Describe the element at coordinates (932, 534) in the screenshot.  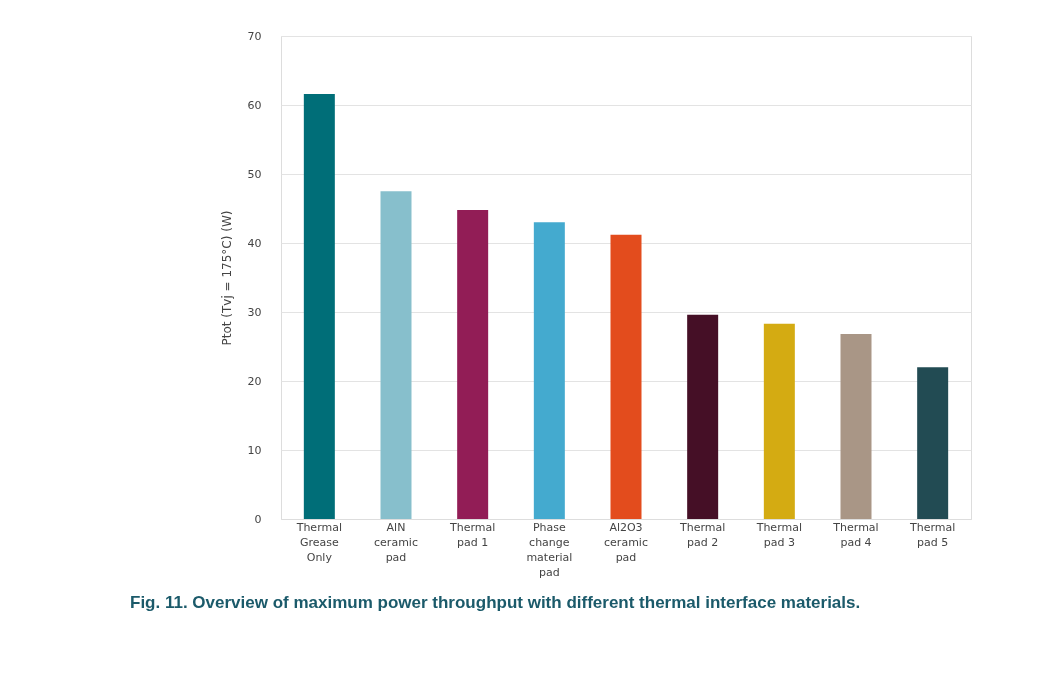
I see `x-tick-label: Thermal pad 5` at that location.